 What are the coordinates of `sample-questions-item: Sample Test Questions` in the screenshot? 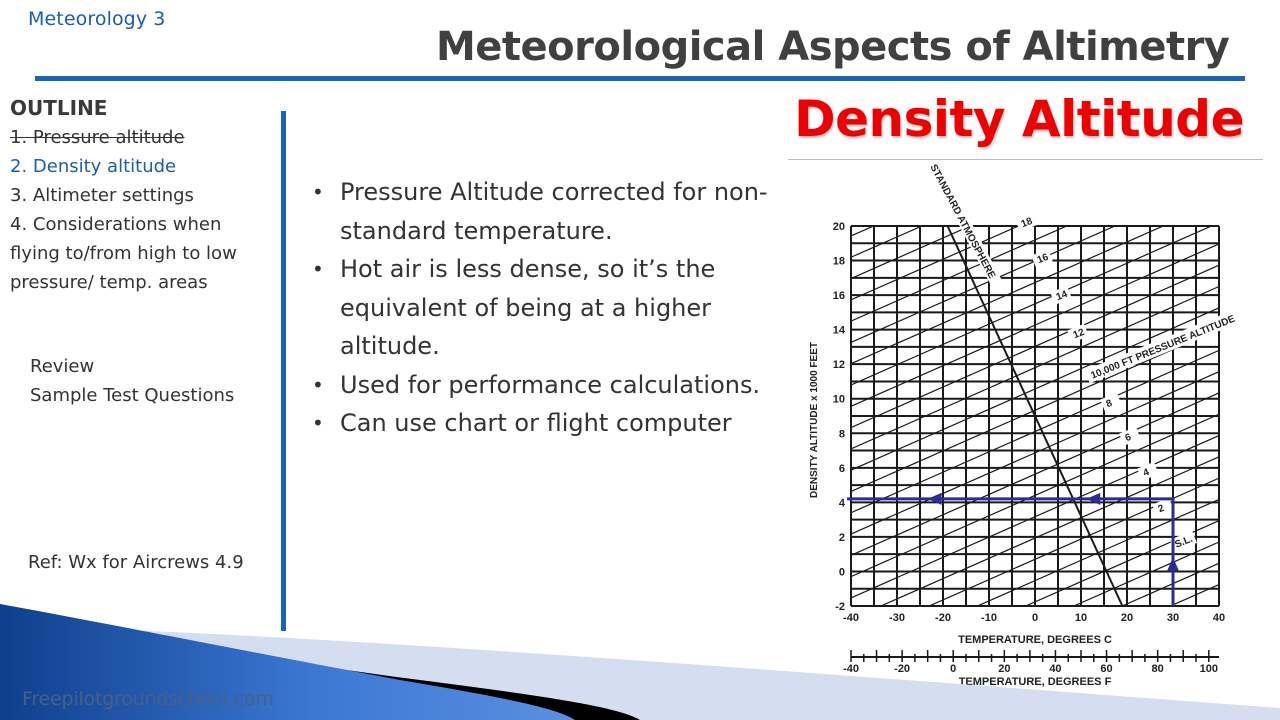 It's located at (132, 395).